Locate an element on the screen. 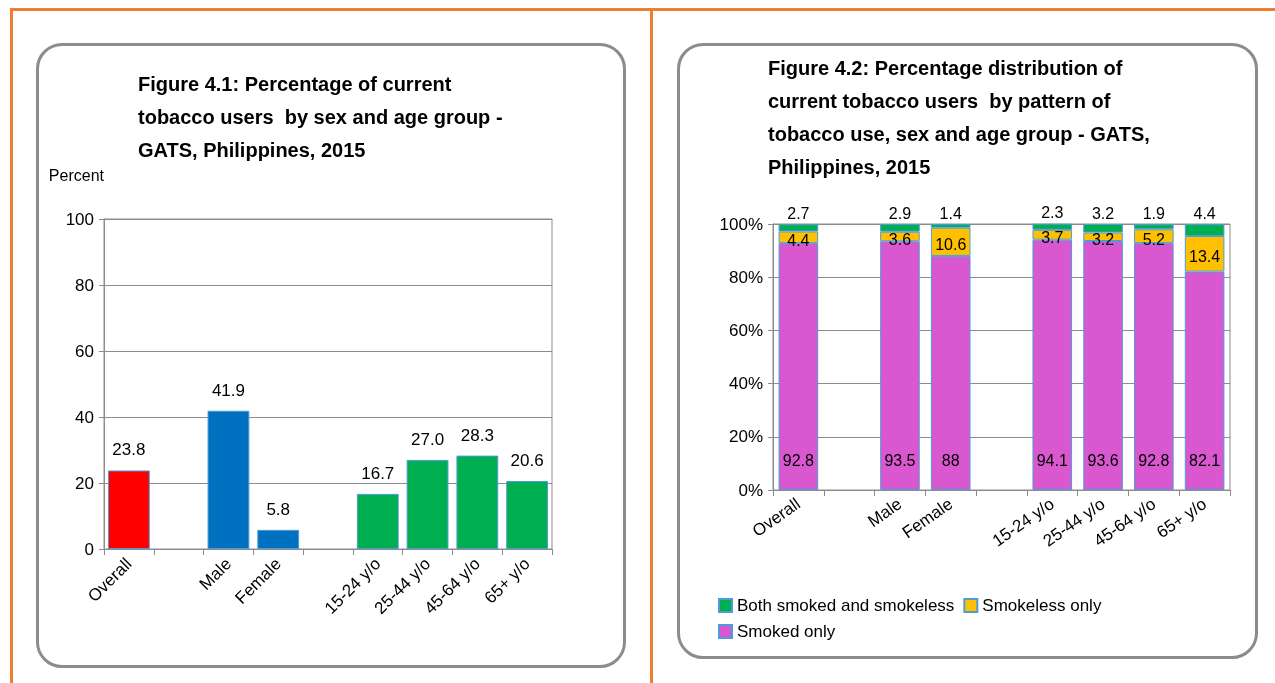  data-label: 16.7 is located at coordinates (378, 473).